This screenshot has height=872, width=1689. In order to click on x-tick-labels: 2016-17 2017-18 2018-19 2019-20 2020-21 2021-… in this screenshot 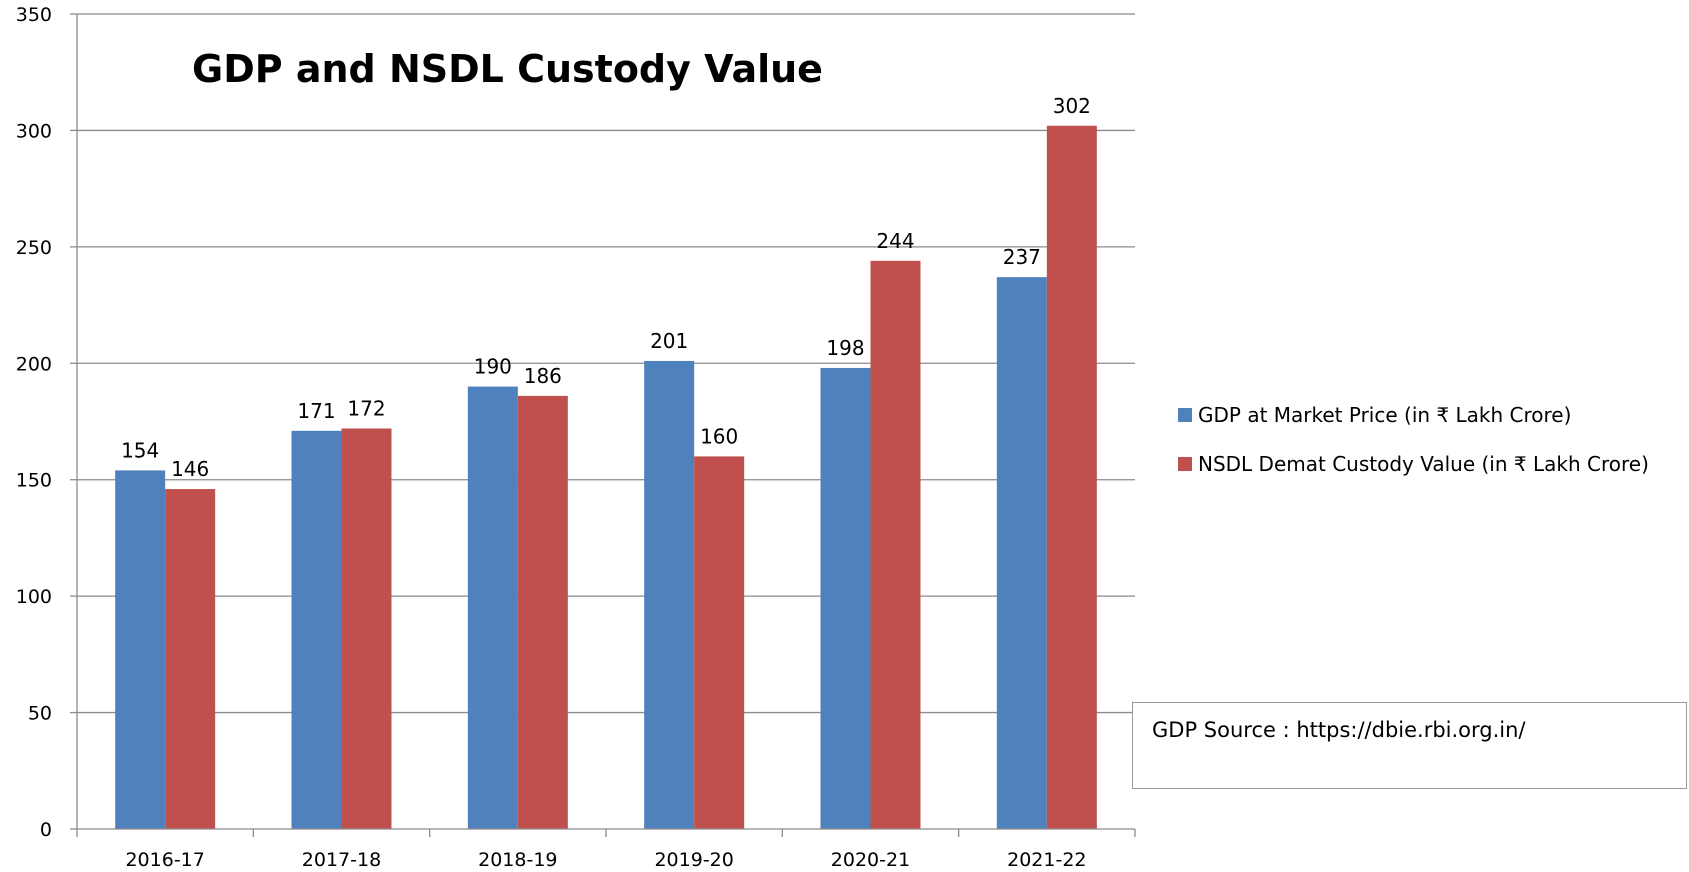, I will do `click(605, 860)`.